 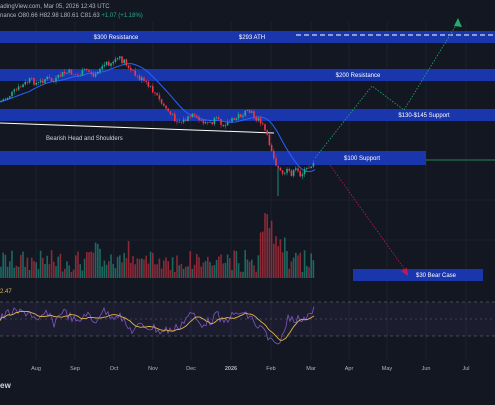 I want to click on zone-label: $300 Resistance, so click(x=116, y=38).